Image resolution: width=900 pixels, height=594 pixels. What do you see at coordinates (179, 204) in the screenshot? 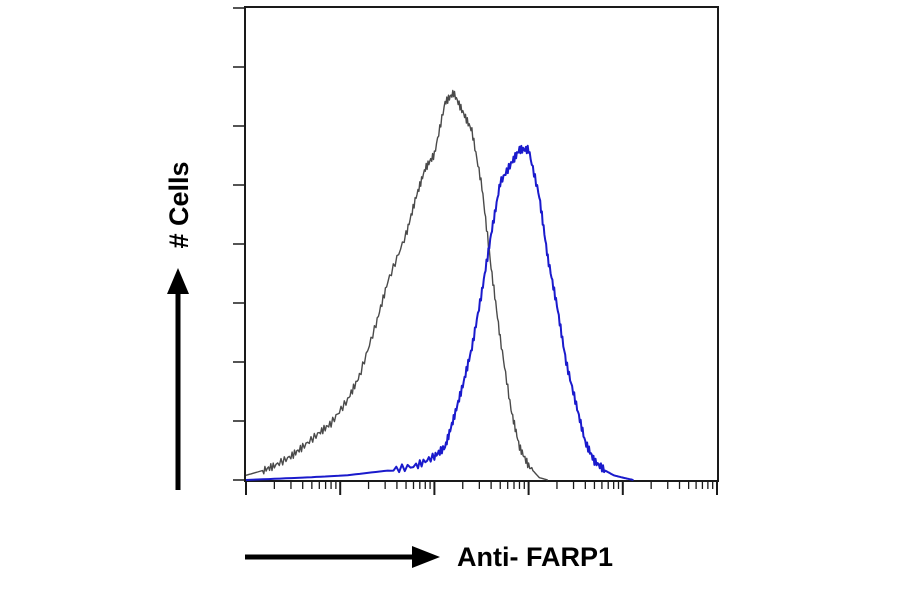
I see `y-axis-label: # Cells` at bounding box center [179, 204].